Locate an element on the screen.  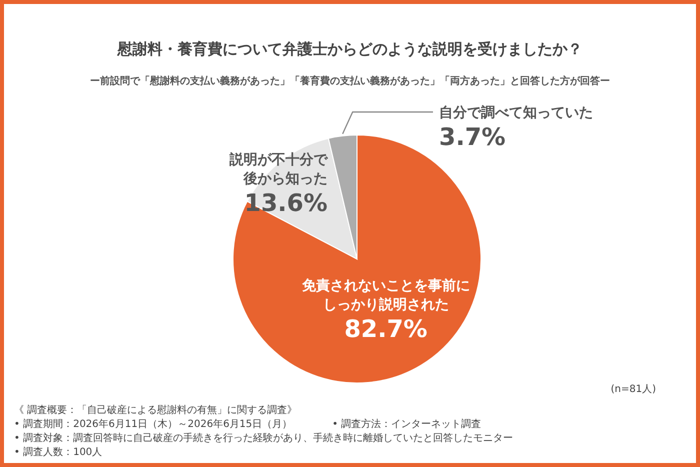
text: 《 調査概要：「自己破産による慰謝料の有無」に関する調査》 is located at coordinates (156, 411).